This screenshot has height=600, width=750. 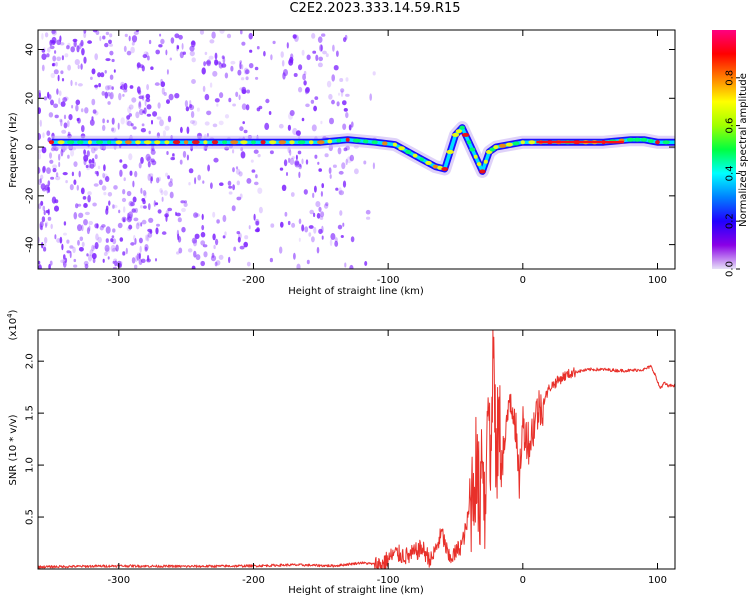 I want to click on y-tick-label: -20, so click(x=30, y=196).